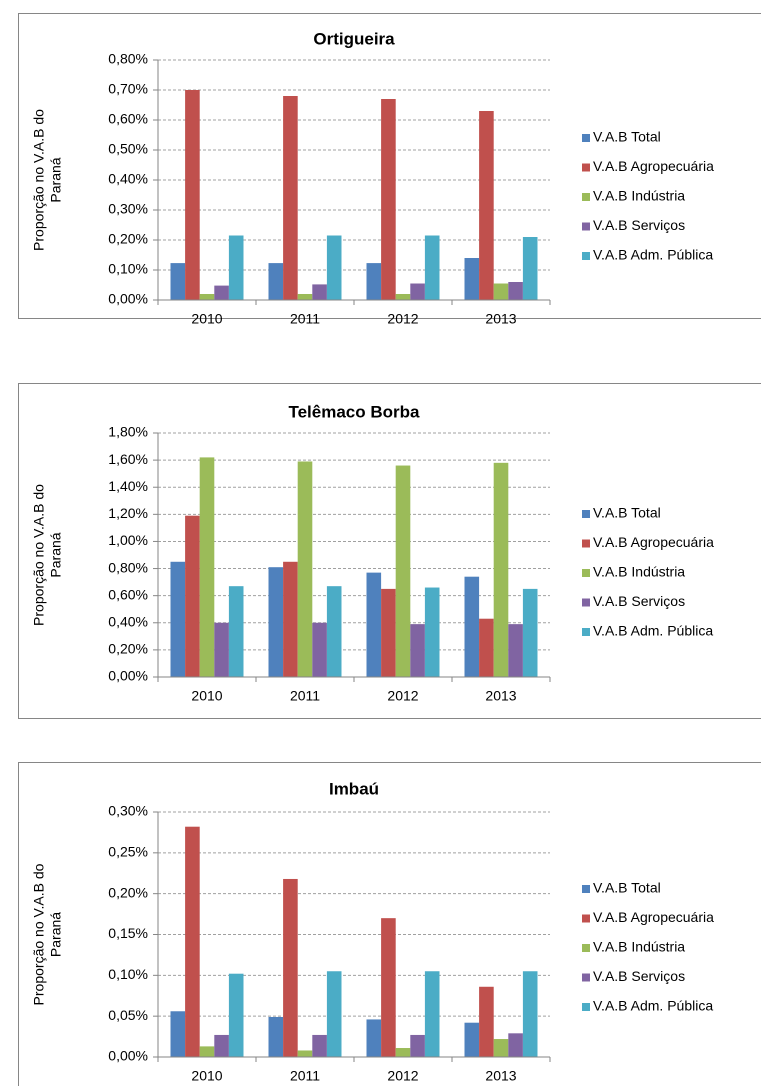 The image size is (761, 1086). I want to click on y-tick-label: 0,05%, so click(128, 1015).